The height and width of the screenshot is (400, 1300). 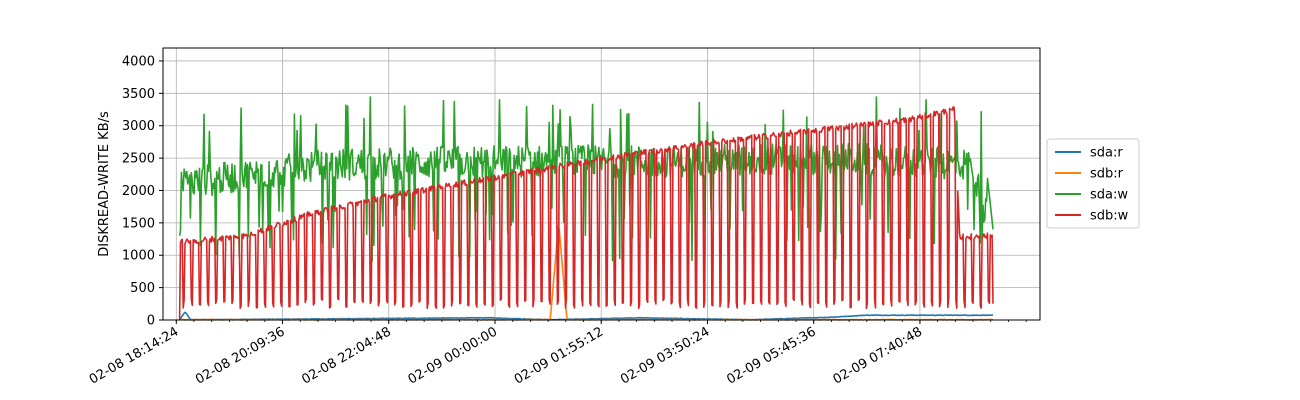 What do you see at coordinates (1107, 174) in the screenshot?
I see `legend-label: sdb:r` at bounding box center [1107, 174].